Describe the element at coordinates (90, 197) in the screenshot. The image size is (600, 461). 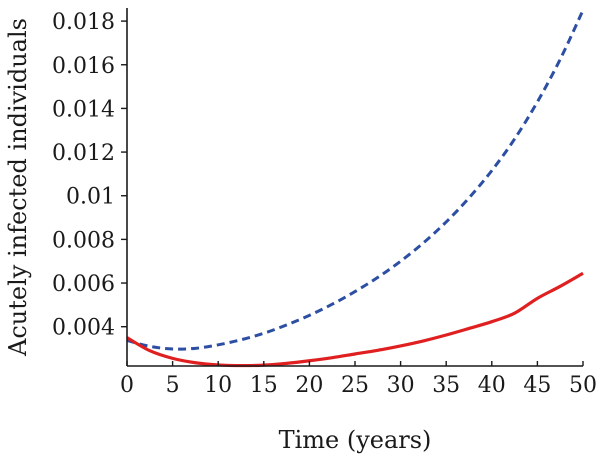
I see `y-tick-label: 0.01` at that location.